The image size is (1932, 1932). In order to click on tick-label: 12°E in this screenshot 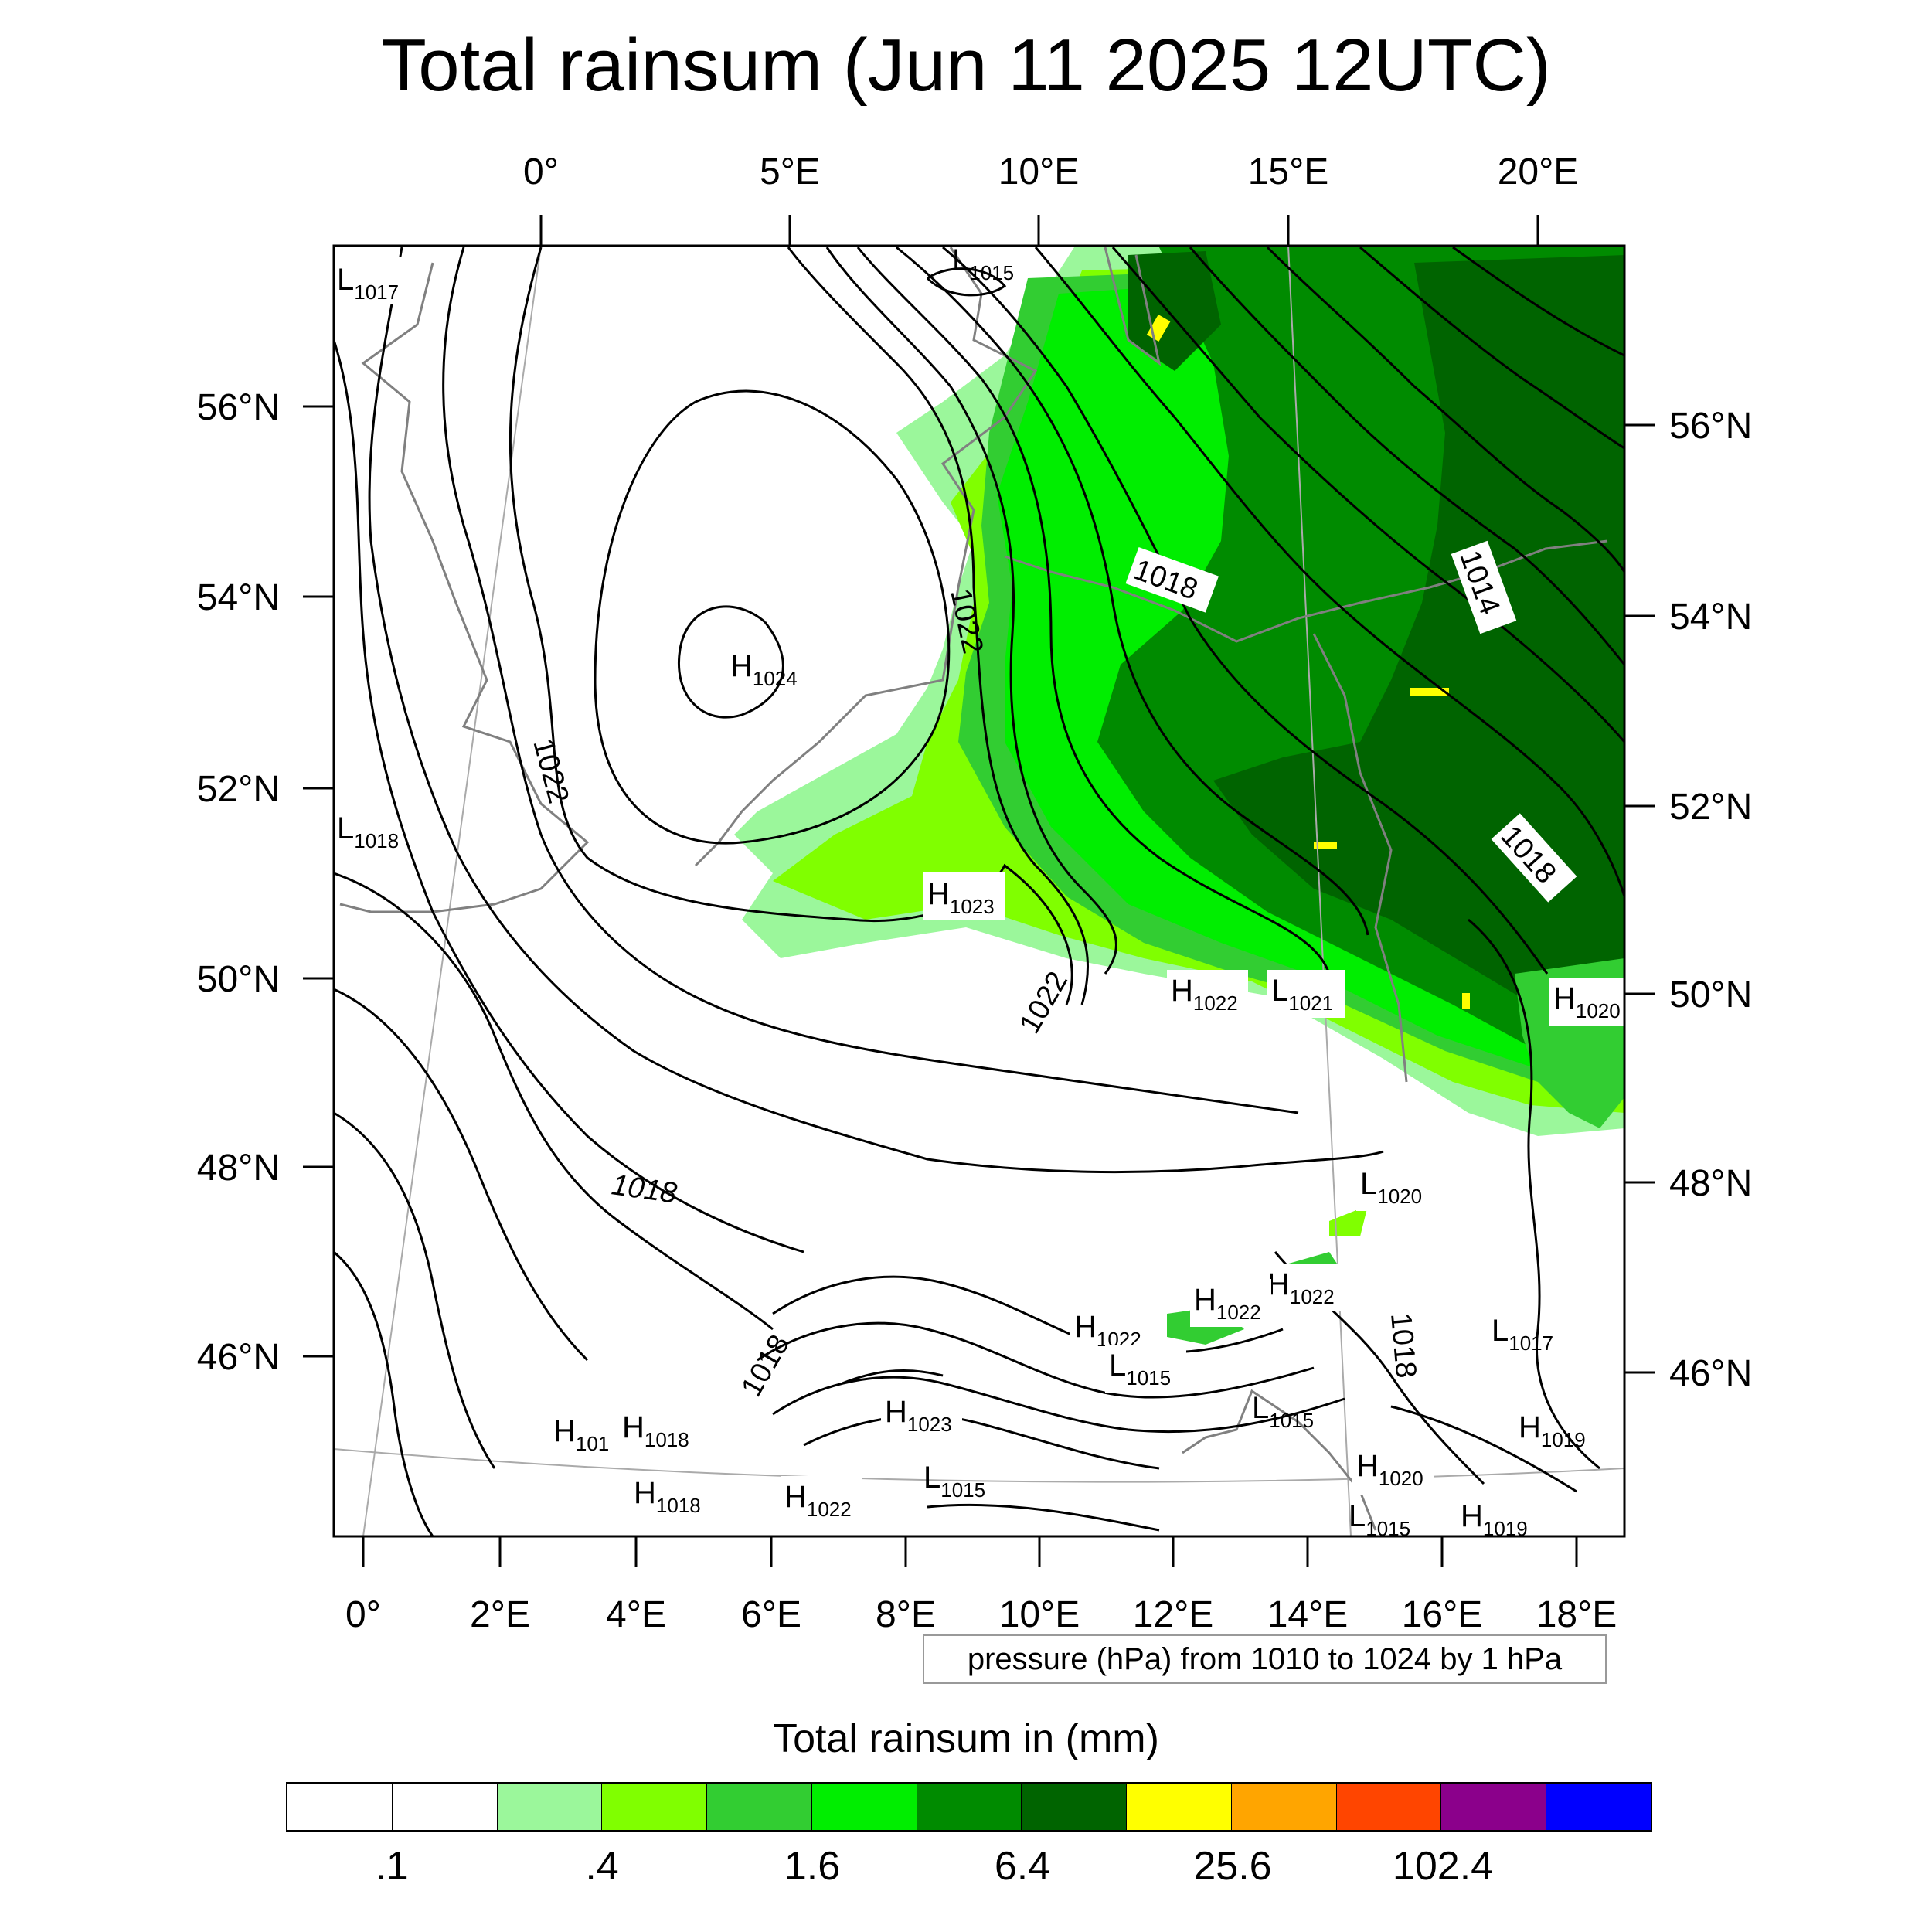, I will do `click(1173, 1614)`.